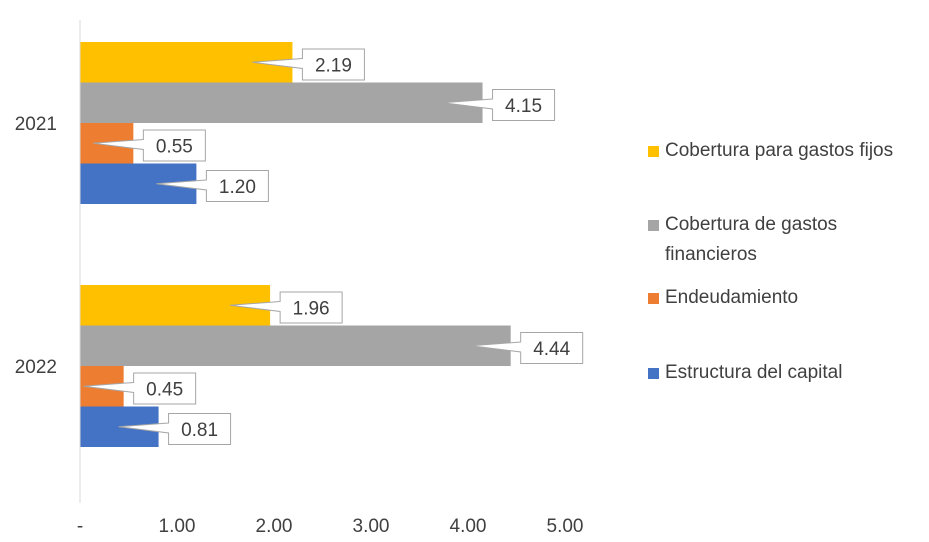 The height and width of the screenshot is (542, 929). I want to click on legend-label: Cobertura de gastos financieros, so click(751, 239).